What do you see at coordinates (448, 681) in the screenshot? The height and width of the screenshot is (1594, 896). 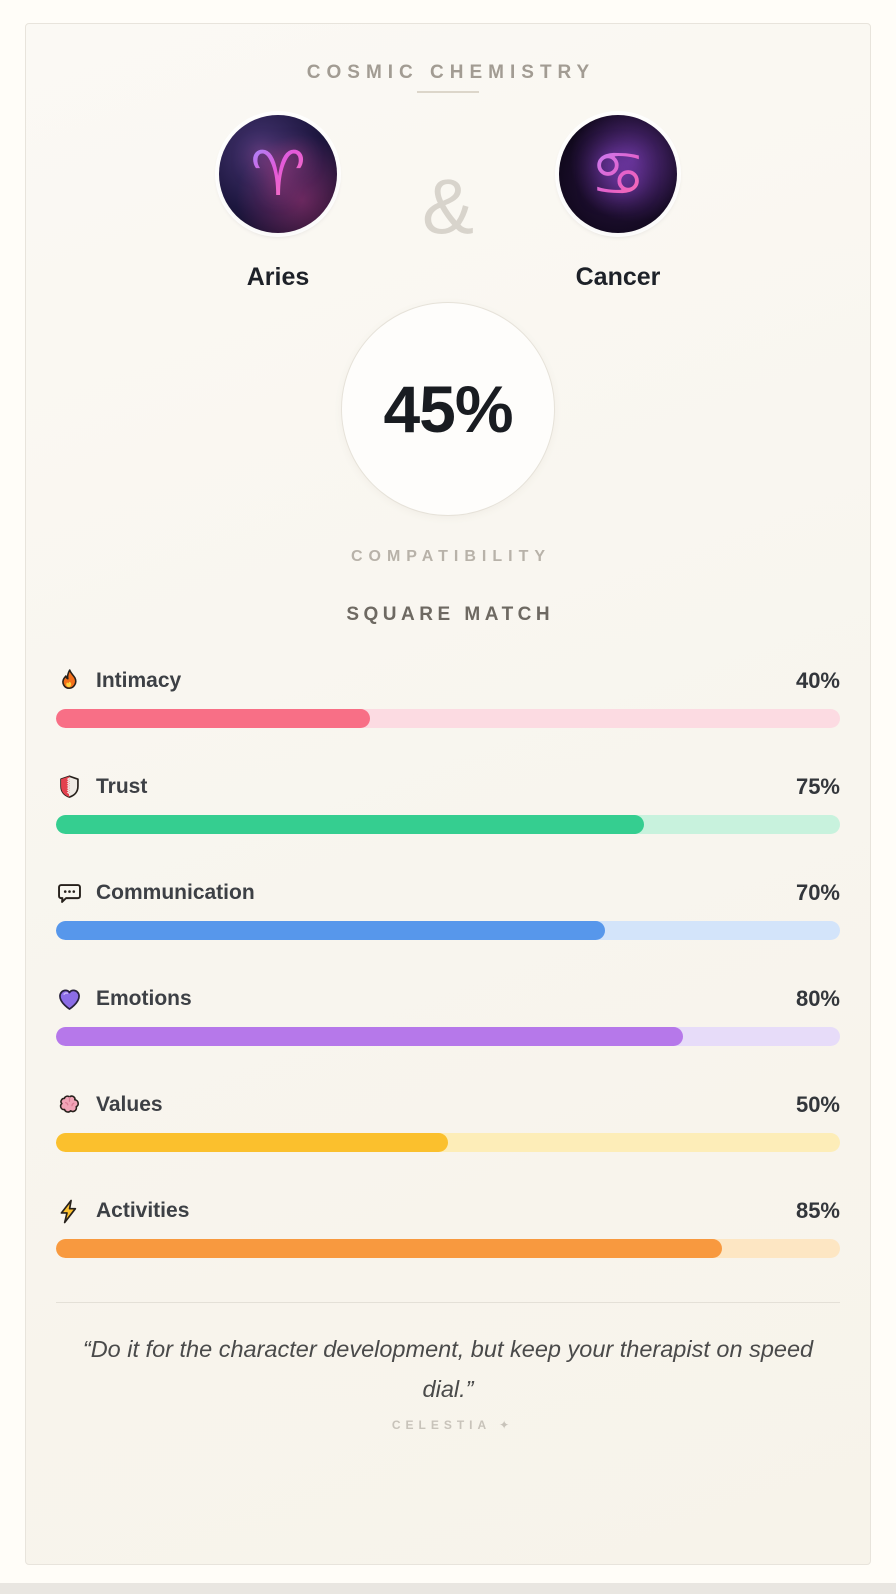 I see `trait-head: Intimacy 40%` at bounding box center [448, 681].